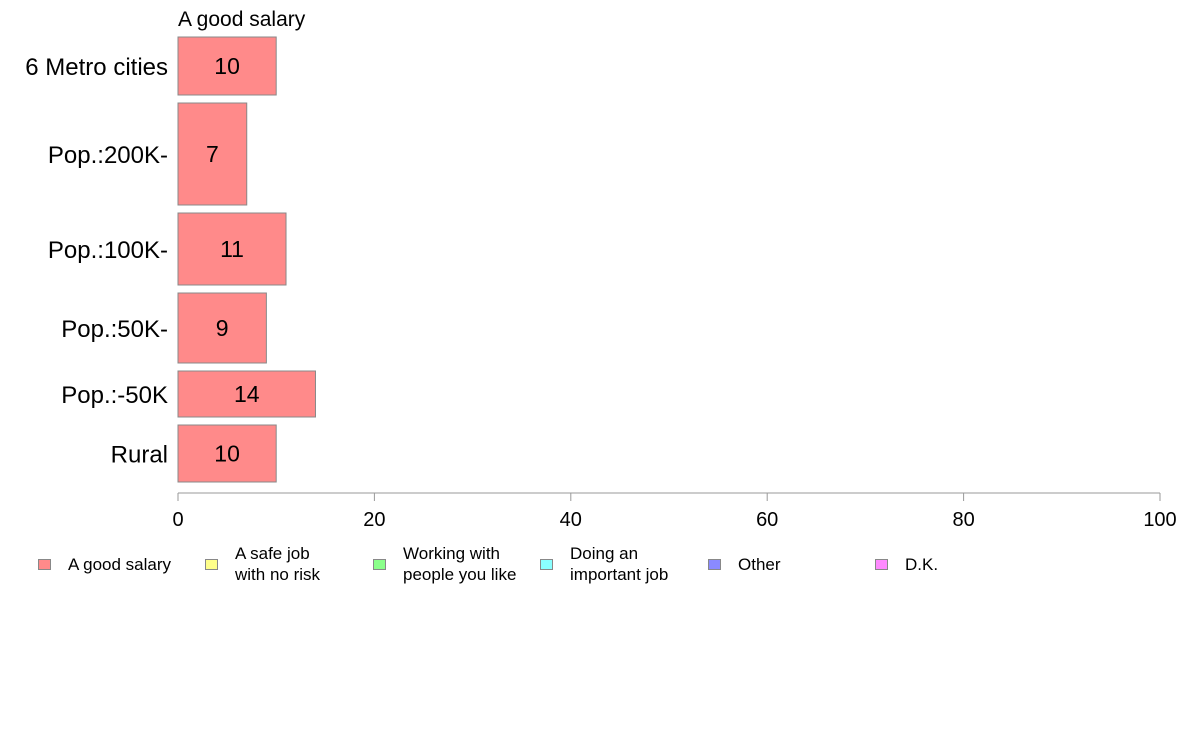 This screenshot has height=736, width=1188. I want to click on x-tick-label: 100, so click(1159, 520).